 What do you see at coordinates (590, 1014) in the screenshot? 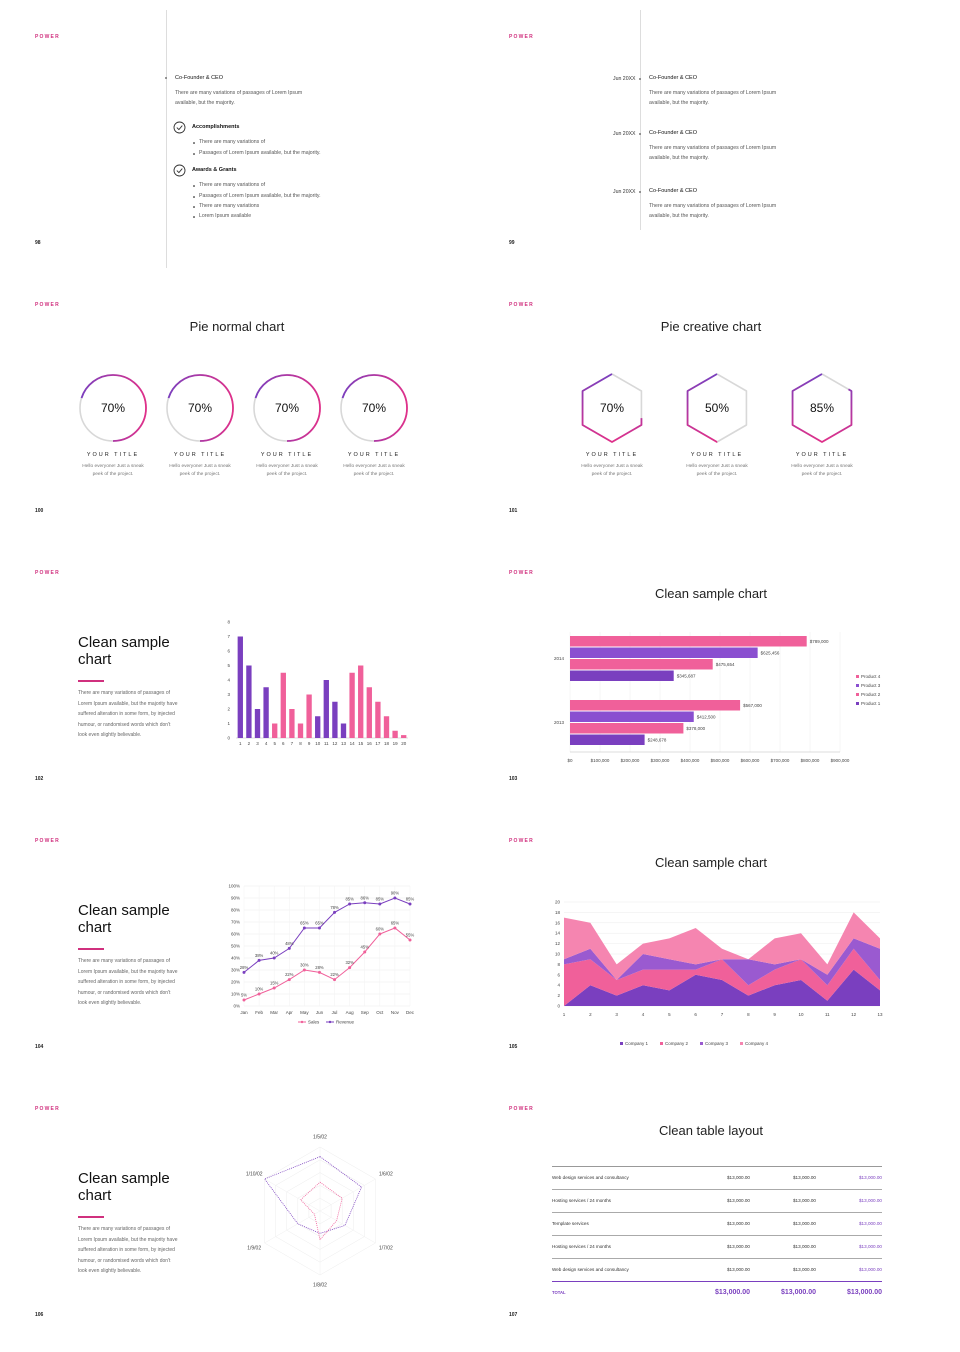
I see `x-tick-label: 2` at bounding box center [590, 1014].